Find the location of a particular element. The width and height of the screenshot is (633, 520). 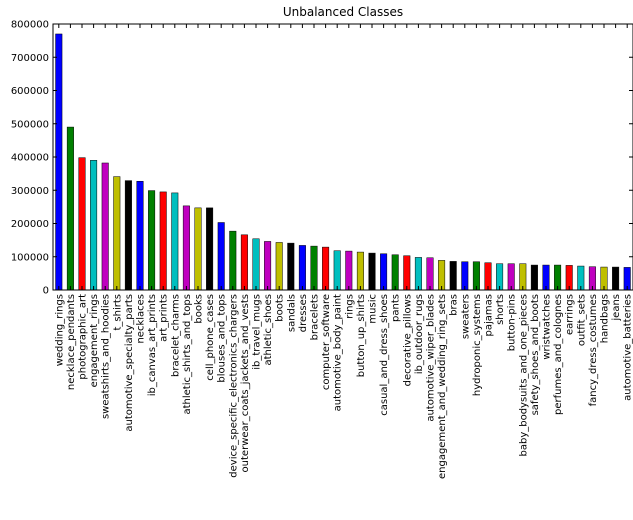

x-tick-label: button-pins is located at coordinates (512, 322).